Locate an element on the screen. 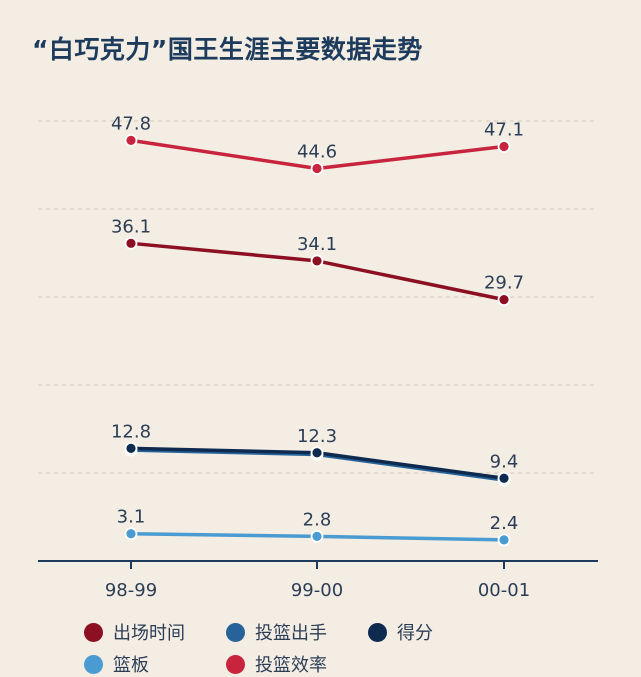 This screenshot has width=641, height=677. legend: 出场时间 投篮出手 得分篮板 投篮效率 is located at coordinates (344, 648).